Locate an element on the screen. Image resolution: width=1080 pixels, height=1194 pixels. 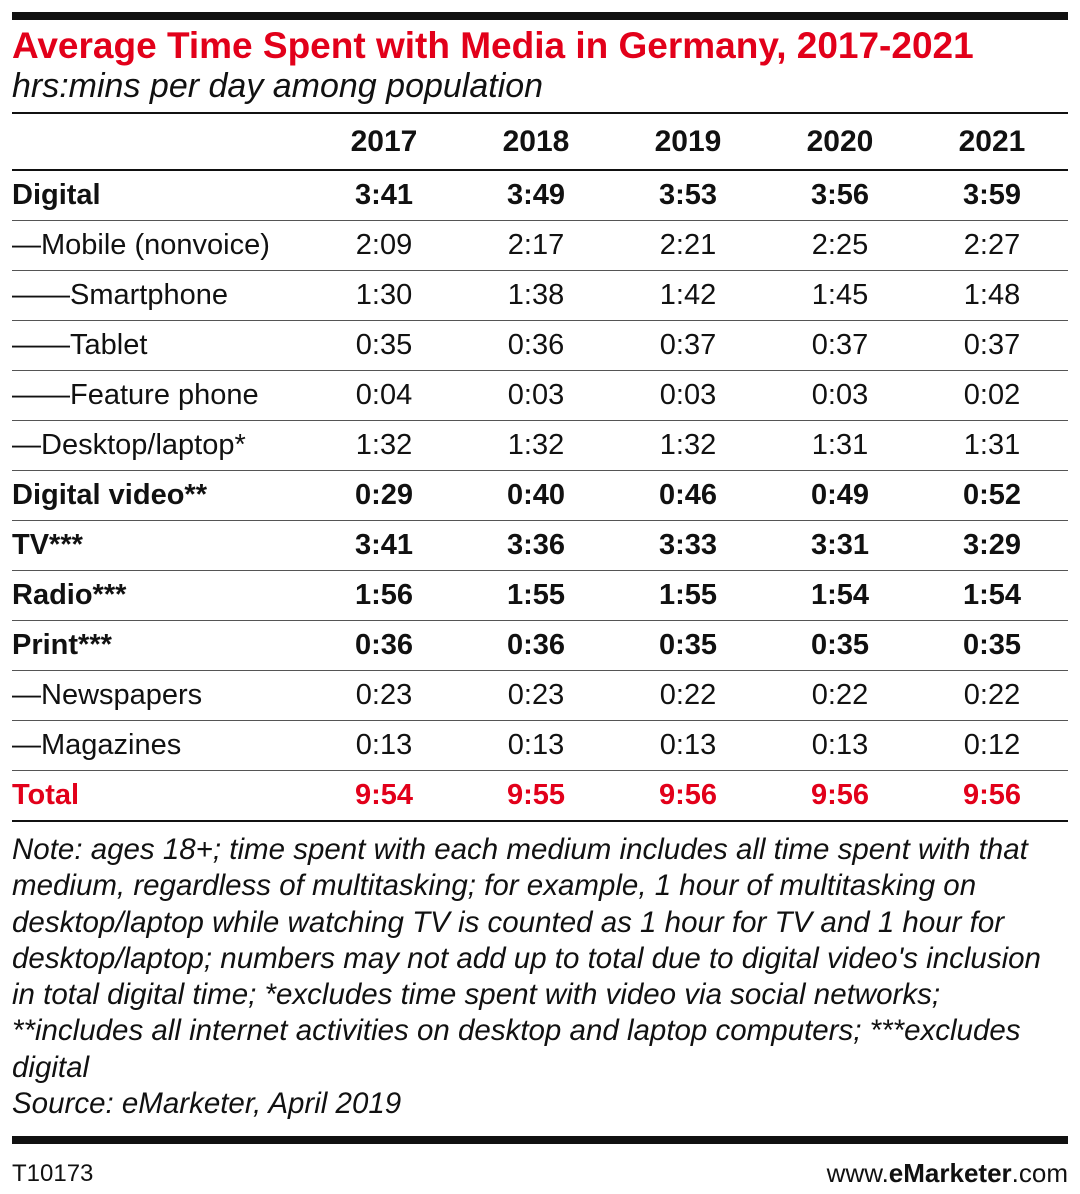
table-row: ——Feature phone 0:04 0:03 0:03 0:03 0:02 is located at coordinates (540, 395).